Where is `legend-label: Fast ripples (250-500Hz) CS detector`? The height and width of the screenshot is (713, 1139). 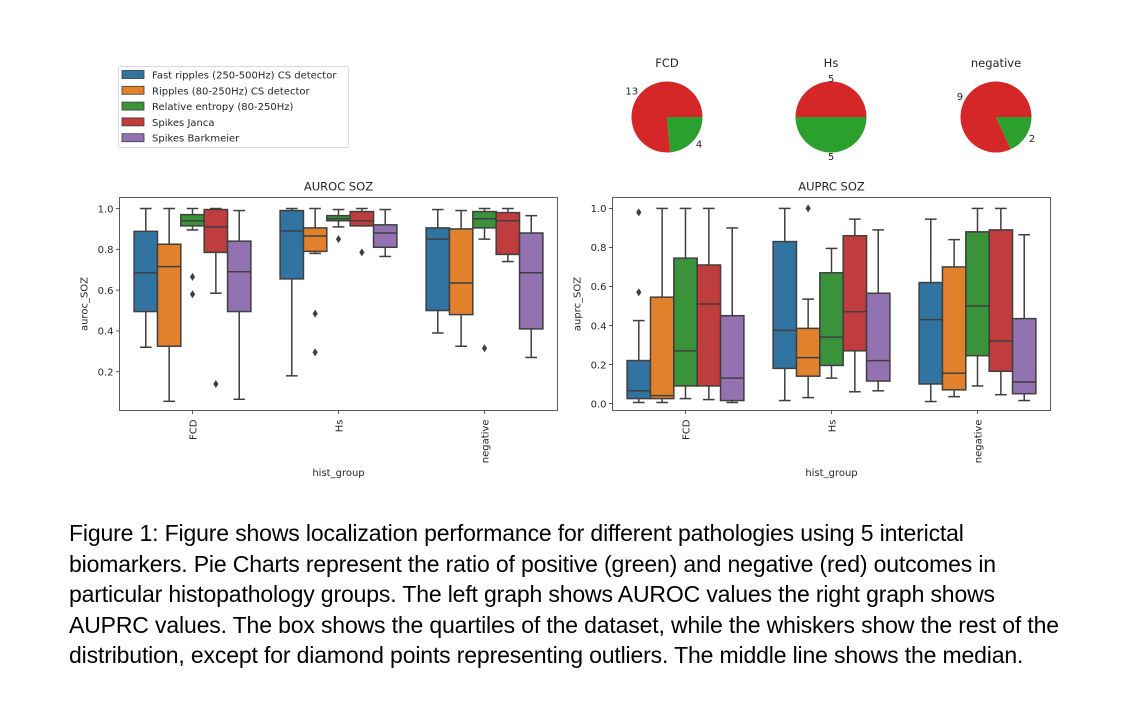
legend-label: Fast ripples (250-500Hz) CS detector is located at coordinates (244, 76).